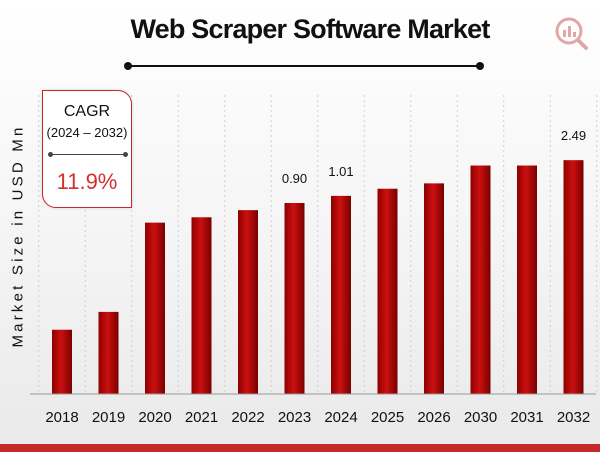 Image resolution: width=600 pixels, height=452 pixels. Describe the element at coordinates (387, 291) in the screenshot. I see `bar-2025` at that location.